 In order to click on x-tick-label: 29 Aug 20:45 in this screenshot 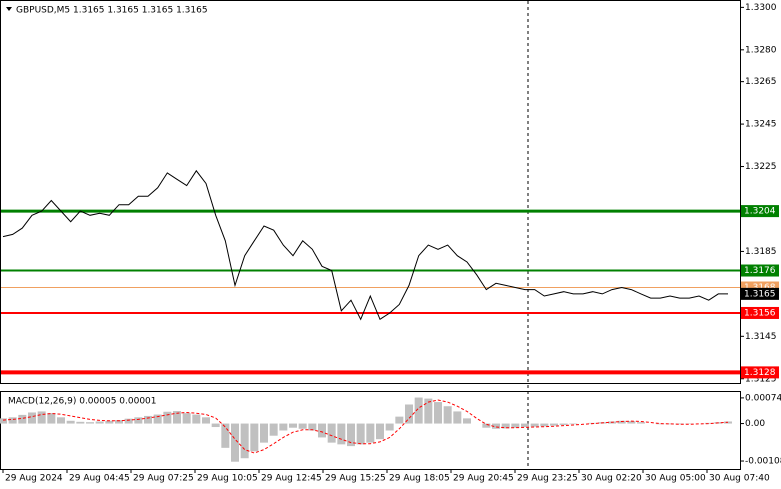, I will do `click(483, 479)`.